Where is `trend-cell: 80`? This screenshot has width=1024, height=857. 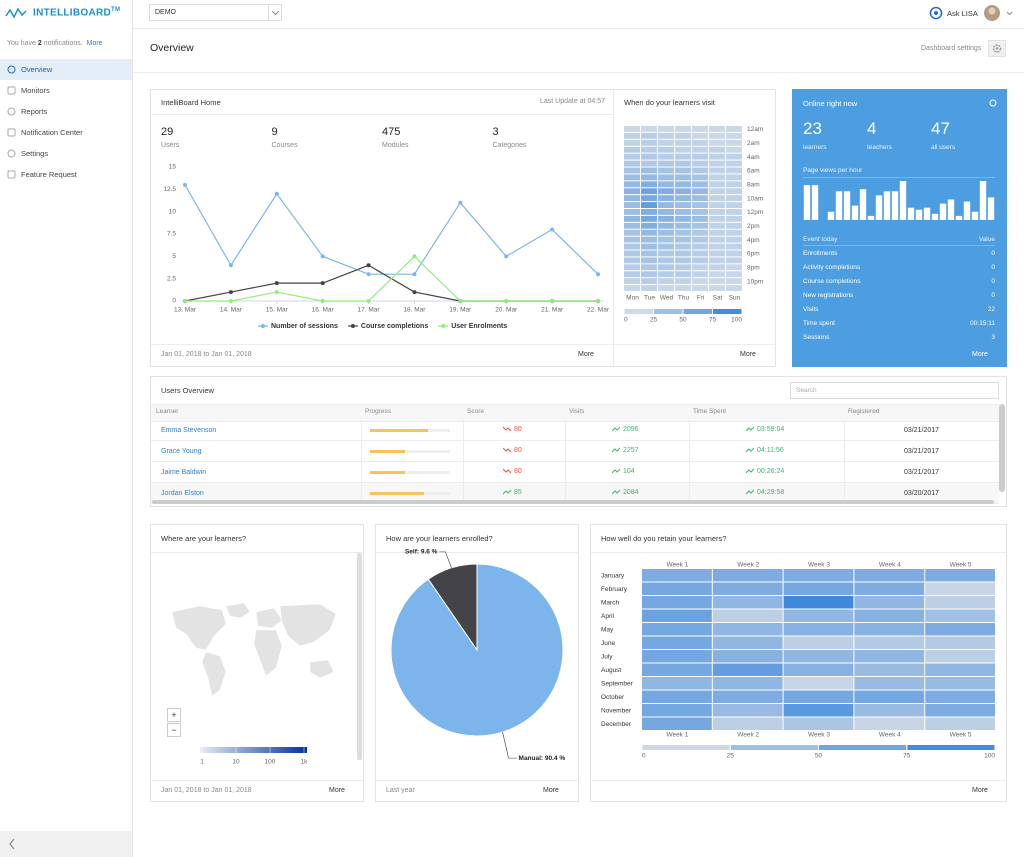 trend-cell: 80 is located at coordinates (512, 429).